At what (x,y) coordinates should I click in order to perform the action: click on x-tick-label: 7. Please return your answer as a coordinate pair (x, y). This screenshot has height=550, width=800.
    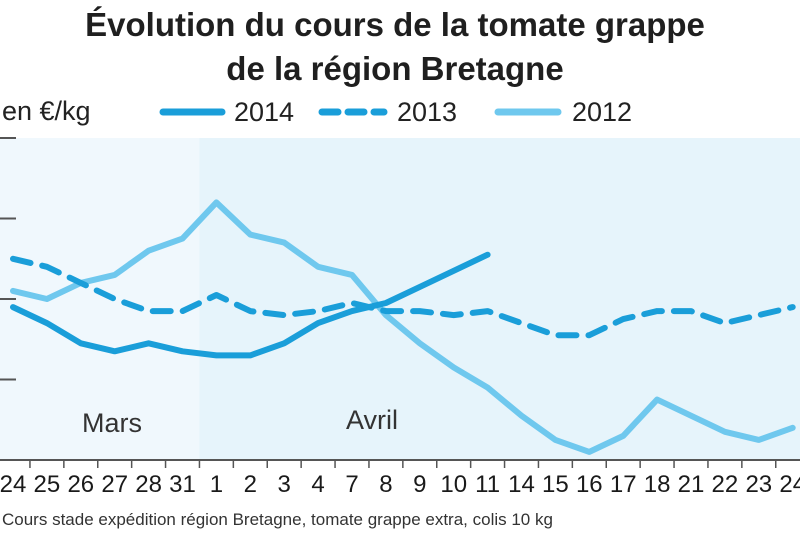
    Looking at the image, I should click on (351, 484).